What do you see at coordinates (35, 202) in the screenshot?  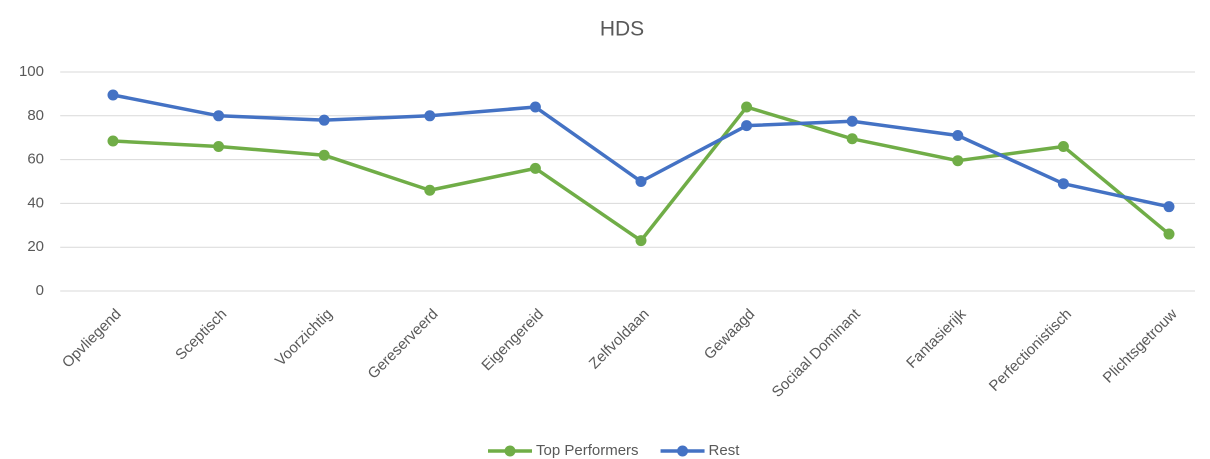 I see `y-tick-label: 40` at bounding box center [35, 202].